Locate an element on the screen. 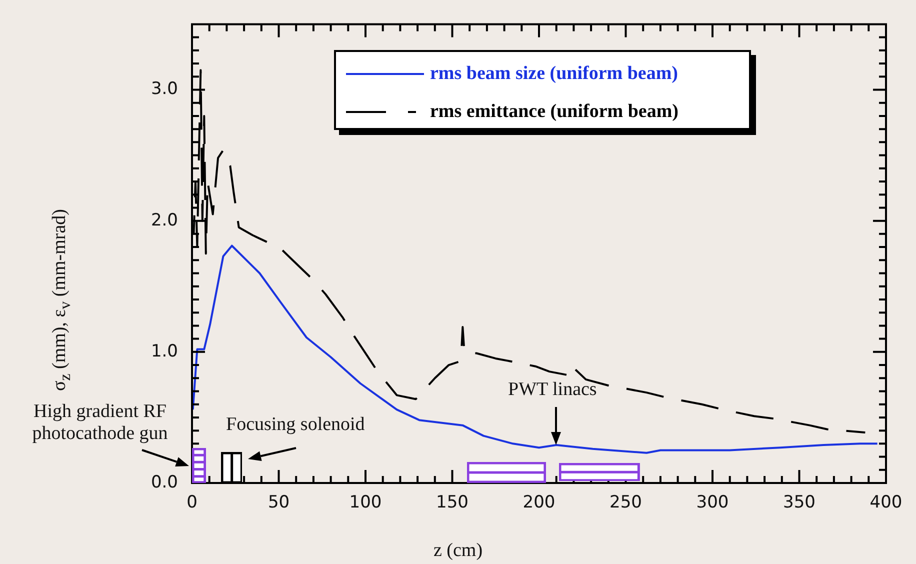 This screenshot has height=564, width=916. y-tick-label: 2.0 is located at coordinates (164, 220).